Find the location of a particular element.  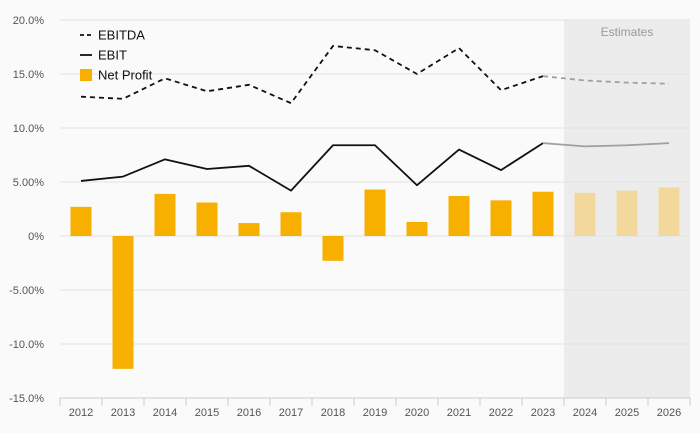

y-tick-label: -10.0% is located at coordinates (26, 345).